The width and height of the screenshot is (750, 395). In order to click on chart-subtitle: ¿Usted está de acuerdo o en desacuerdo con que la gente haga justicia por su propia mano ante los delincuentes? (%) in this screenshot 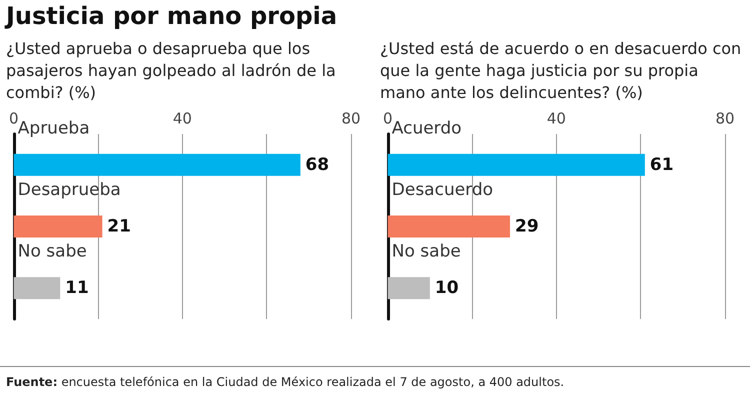, I will do `click(561, 71)`.